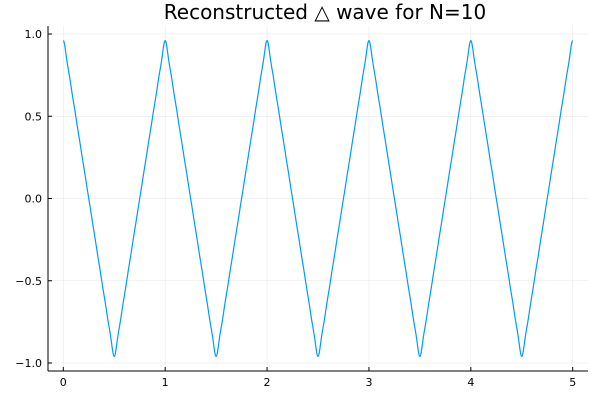 The width and height of the screenshot is (600, 400). Describe the element at coordinates (572, 382) in the screenshot. I see `x-tick-label: 5` at that location.